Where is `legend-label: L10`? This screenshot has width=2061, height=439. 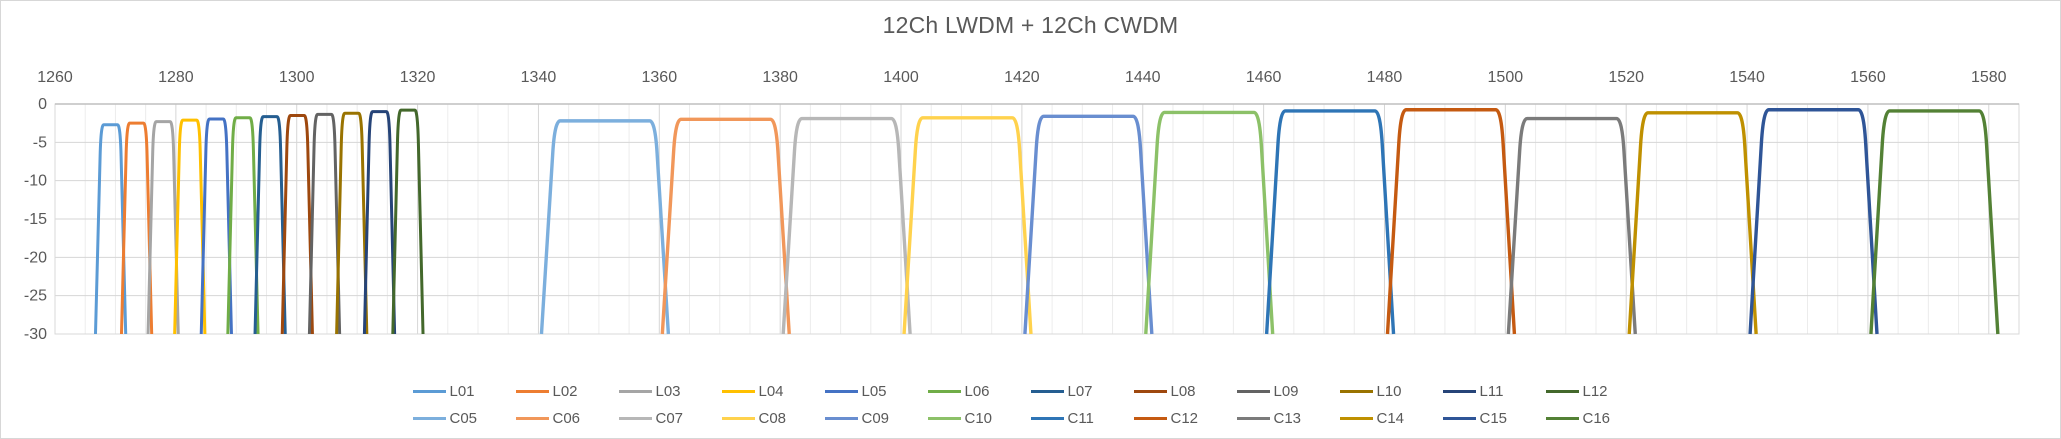 legend-label: L10 is located at coordinates (1389, 391).